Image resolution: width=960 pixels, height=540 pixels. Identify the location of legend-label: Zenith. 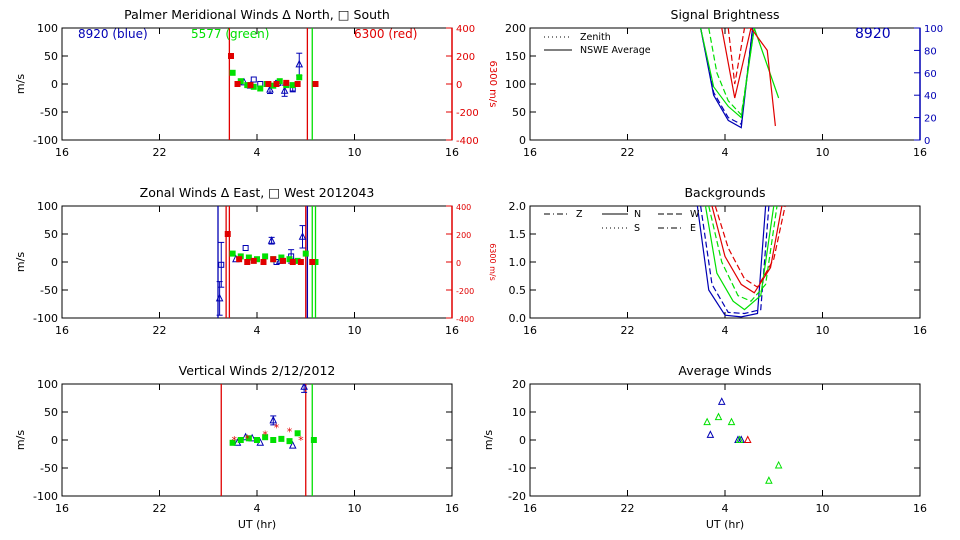
(595, 37).